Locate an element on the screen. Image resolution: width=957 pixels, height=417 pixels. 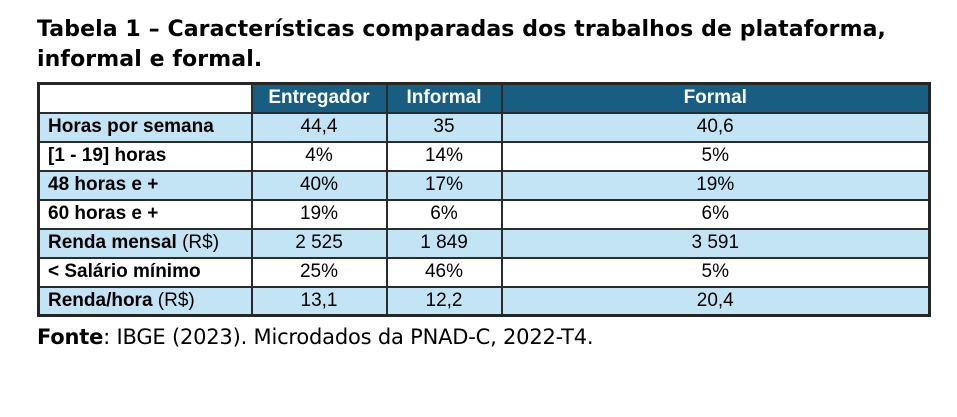
table-row-salario-minimo: < Salário mínimo 25% 46% 5% is located at coordinates (484, 272).